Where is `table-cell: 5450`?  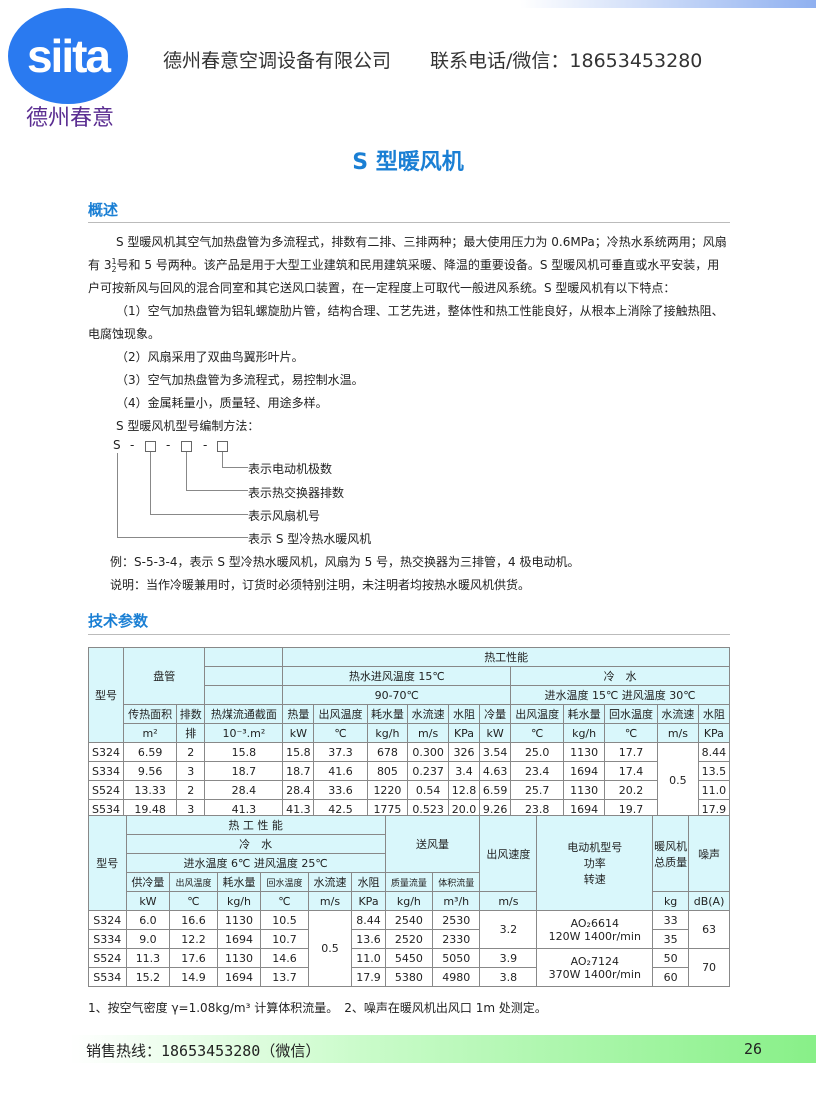 table-cell: 5450 is located at coordinates (409, 958).